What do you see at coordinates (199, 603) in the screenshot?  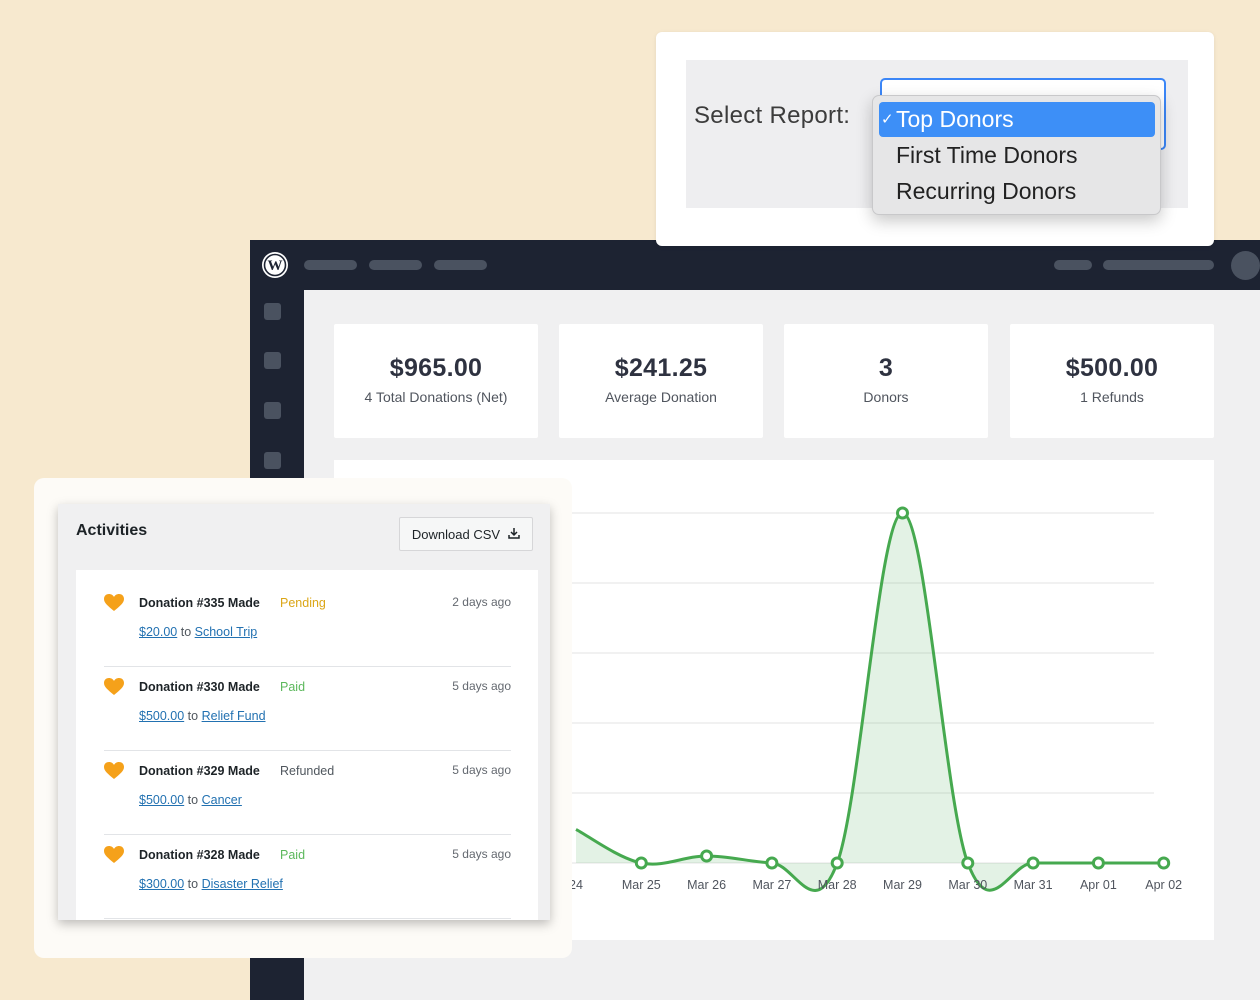 I see `activity-title: Donation #335 Made` at bounding box center [199, 603].